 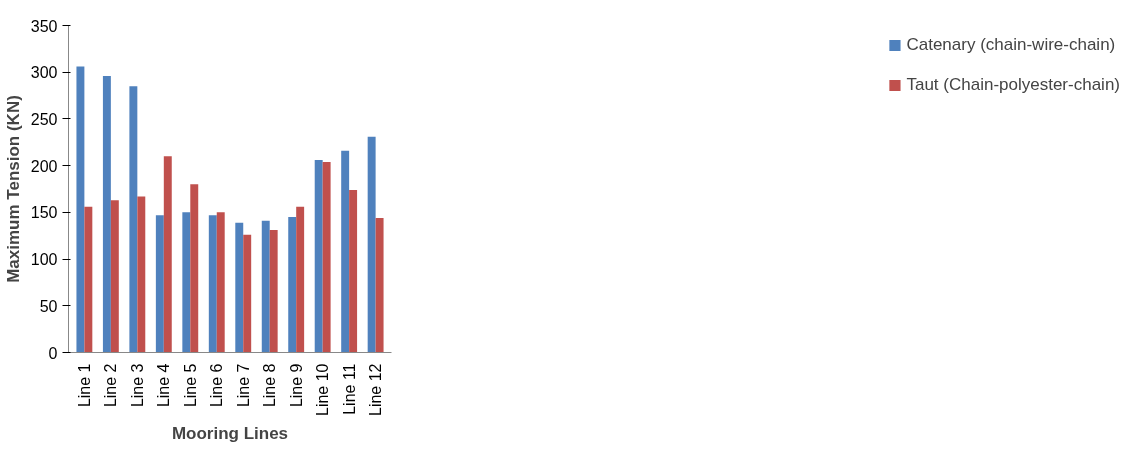 What do you see at coordinates (376, 389) in the screenshot?
I see `x-tick-label: Line 12` at bounding box center [376, 389].